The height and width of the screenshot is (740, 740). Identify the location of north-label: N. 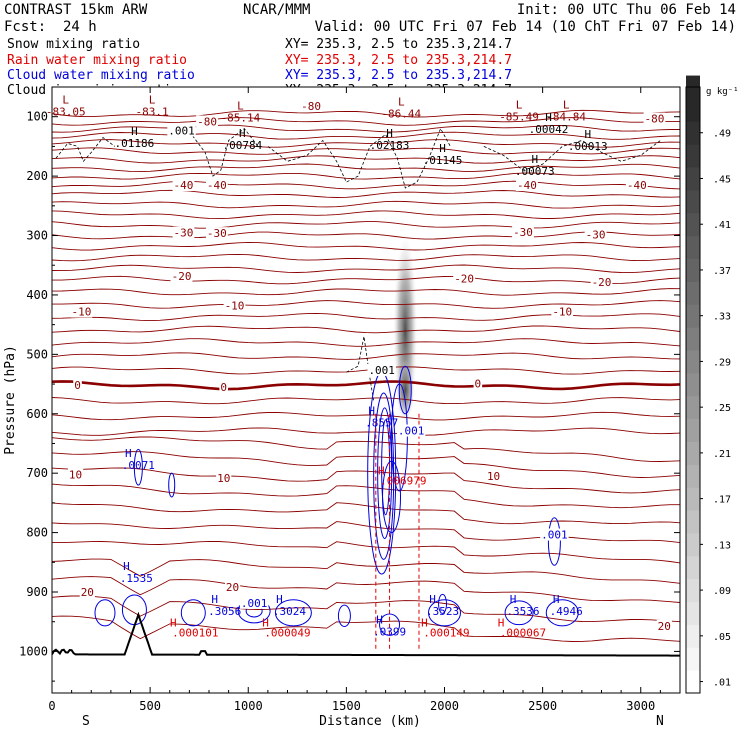
(660, 721).